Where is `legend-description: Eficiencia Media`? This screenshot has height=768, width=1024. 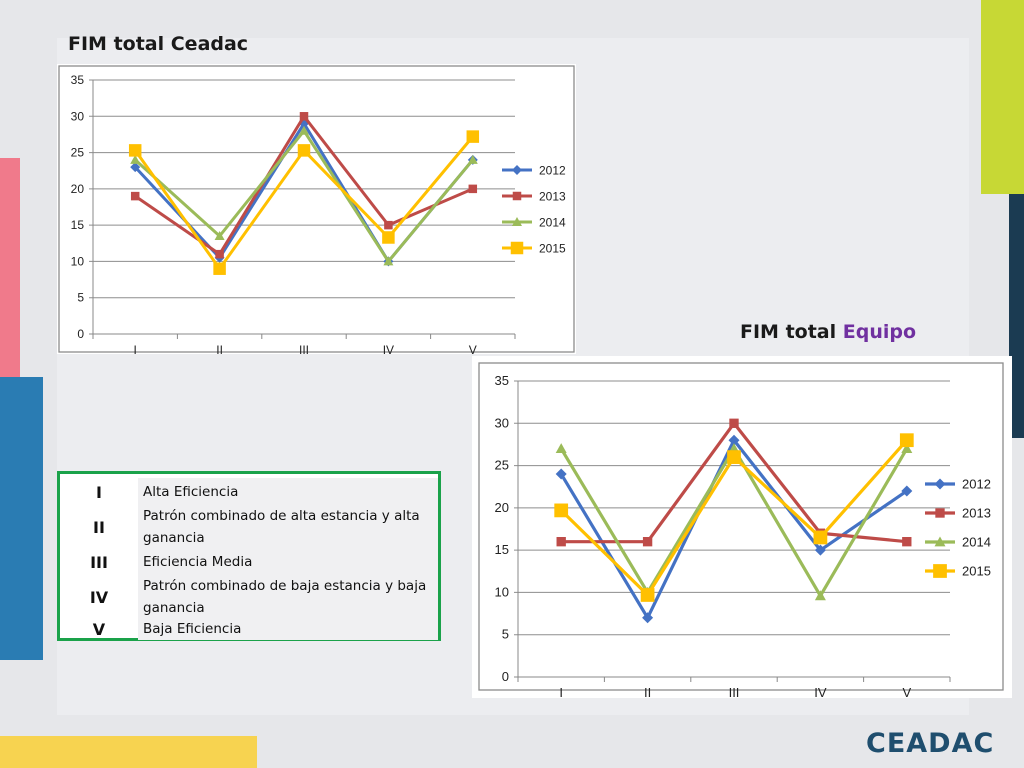
legend-description: Eficiencia Media is located at coordinates (288, 562).